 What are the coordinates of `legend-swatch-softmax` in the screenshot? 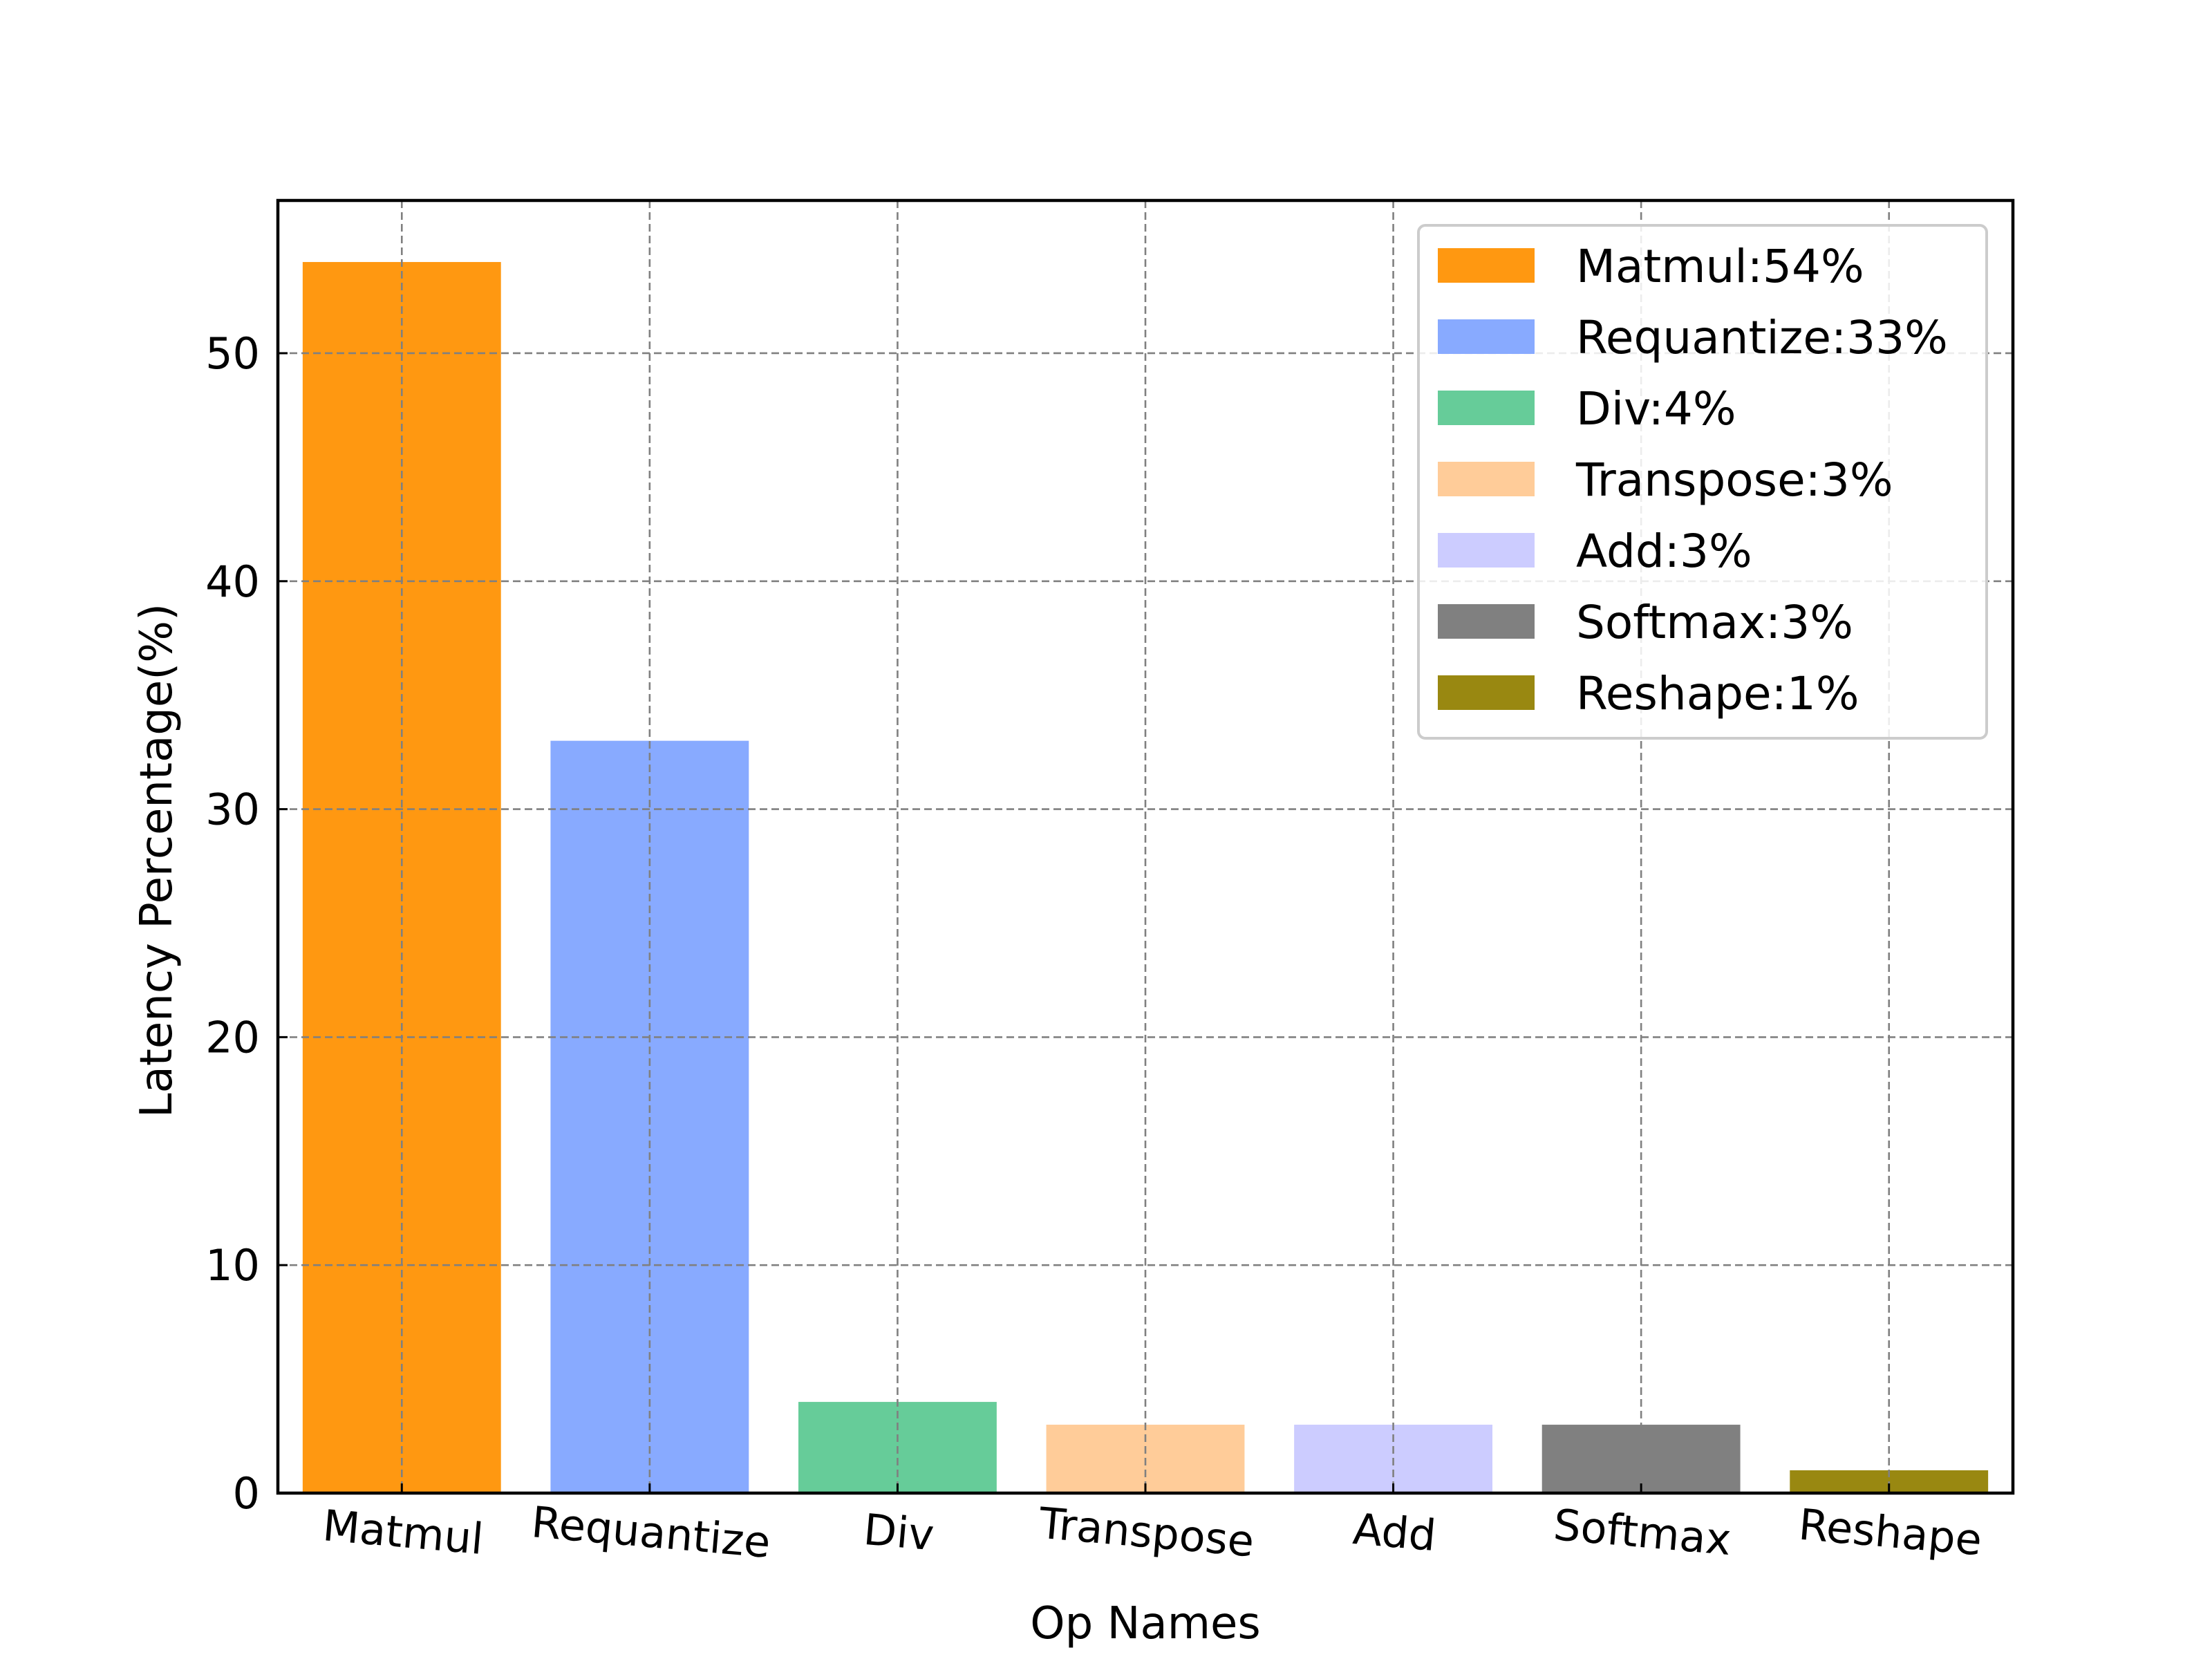 It's located at (1487, 622).